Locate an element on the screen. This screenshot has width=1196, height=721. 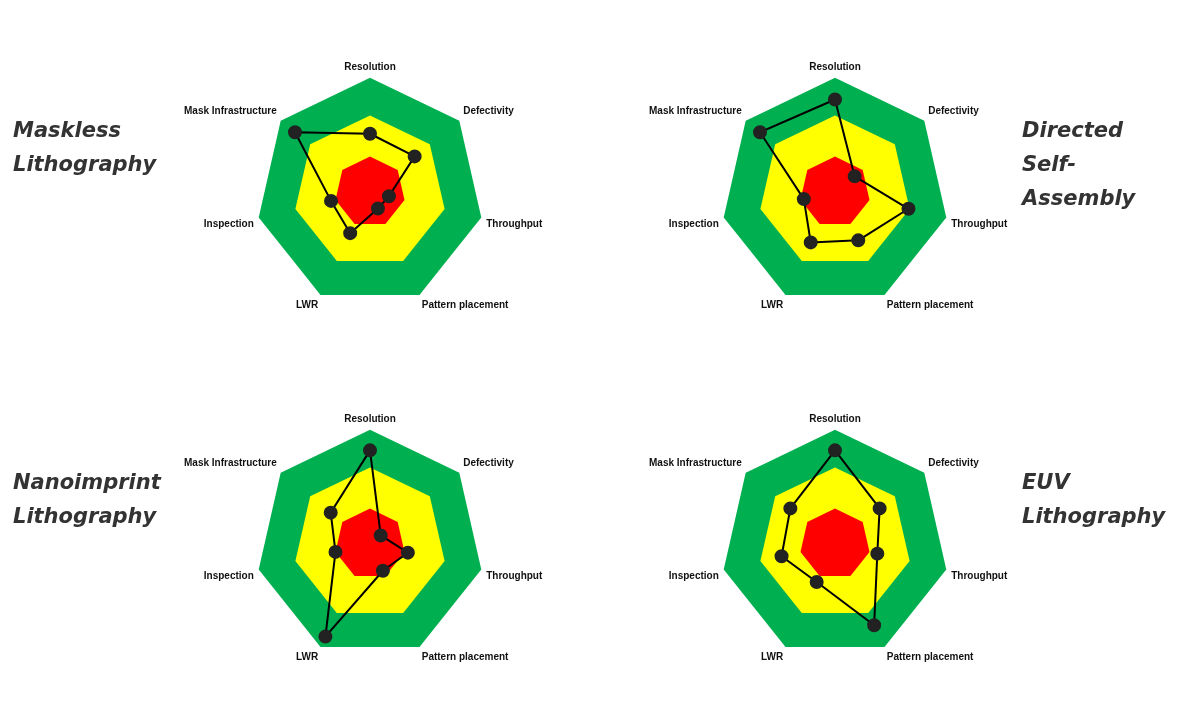
text: Directed Self-Assembly is located at coordinates (1079, 164).